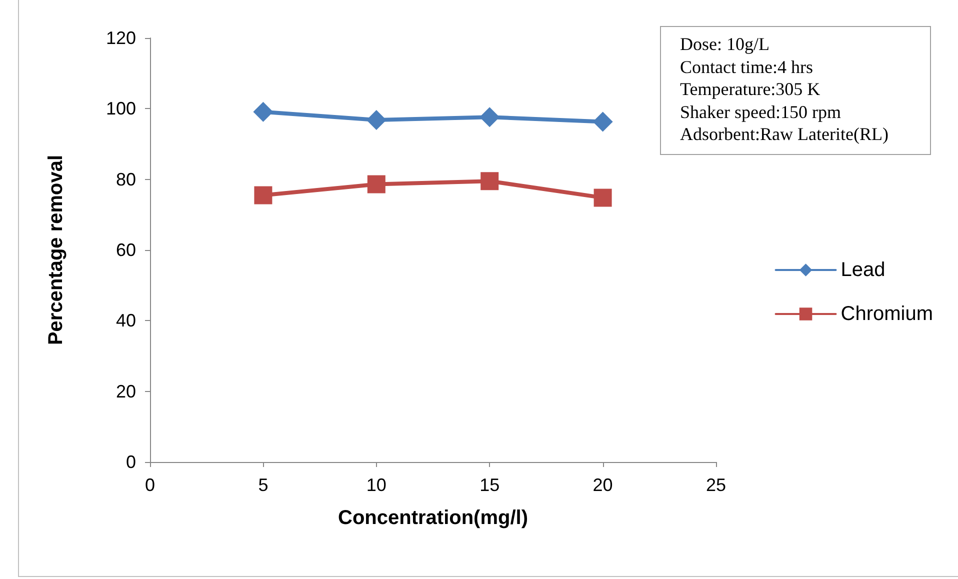 This screenshot has height=579, width=958. What do you see at coordinates (751, 89) in the screenshot?
I see `annotation: Temperature:305 K` at bounding box center [751, 89].